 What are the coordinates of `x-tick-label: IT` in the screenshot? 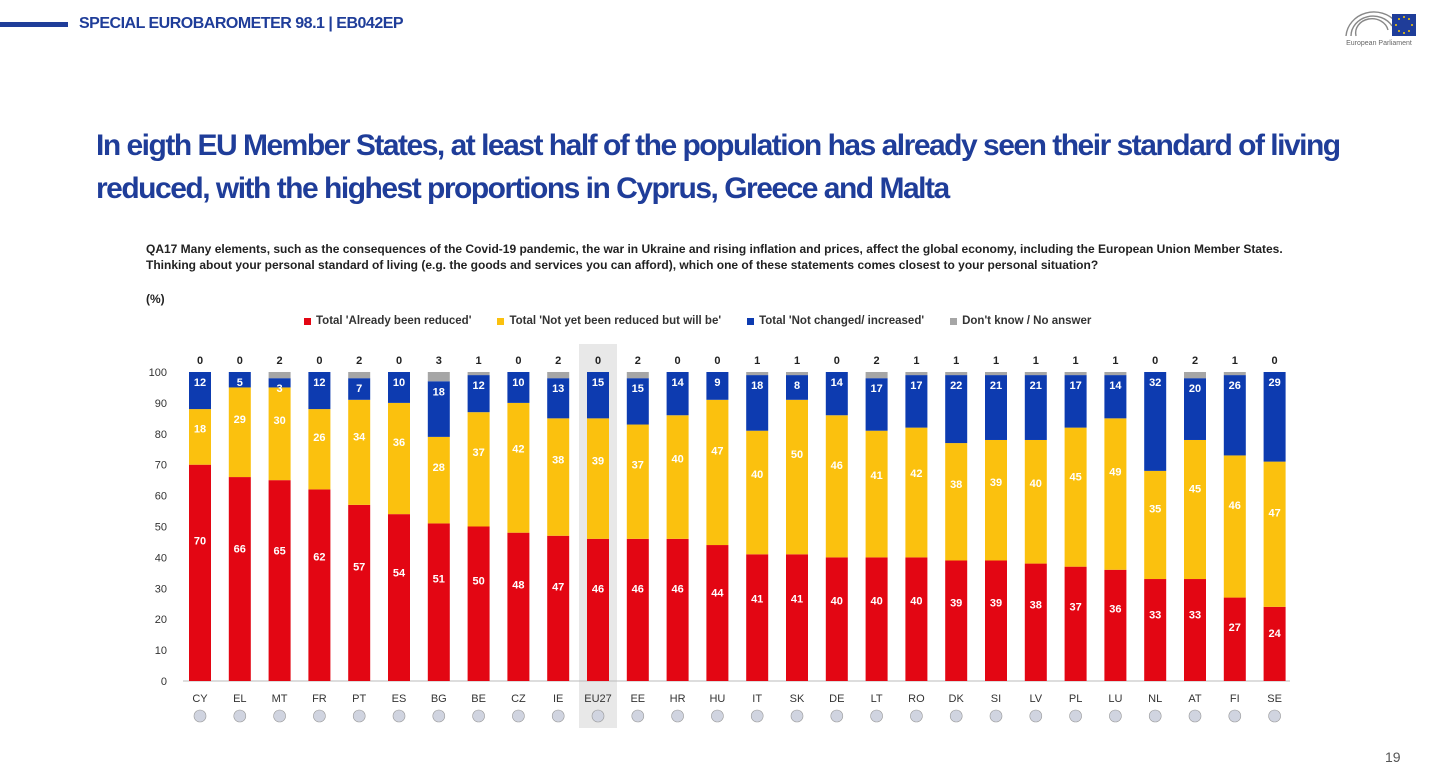 It's located at (757, 699).